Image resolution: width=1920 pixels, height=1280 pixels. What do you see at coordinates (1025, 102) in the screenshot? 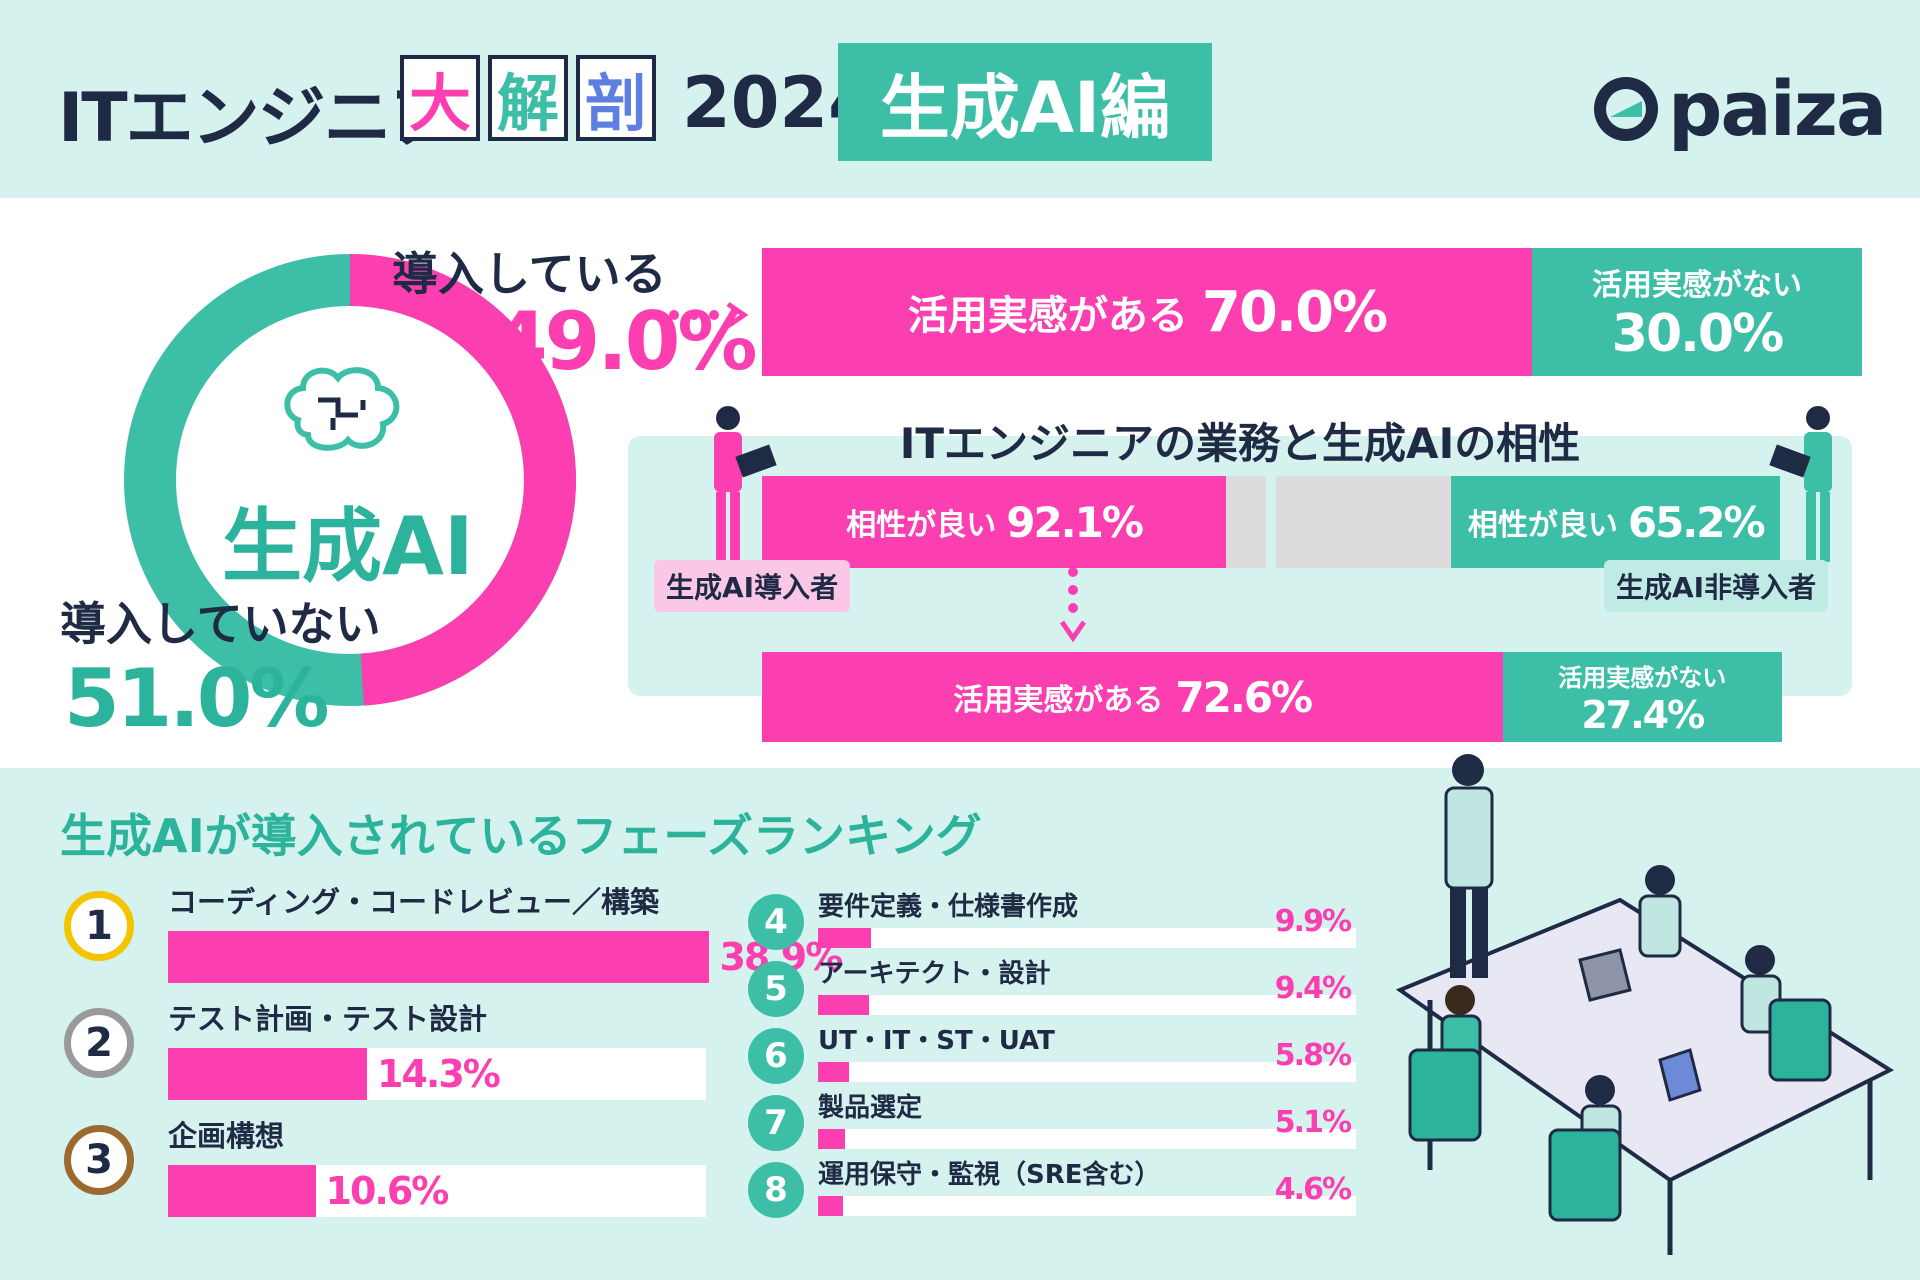
I see `subtitle: 生成AI編` at bounding box center [1025, 102].